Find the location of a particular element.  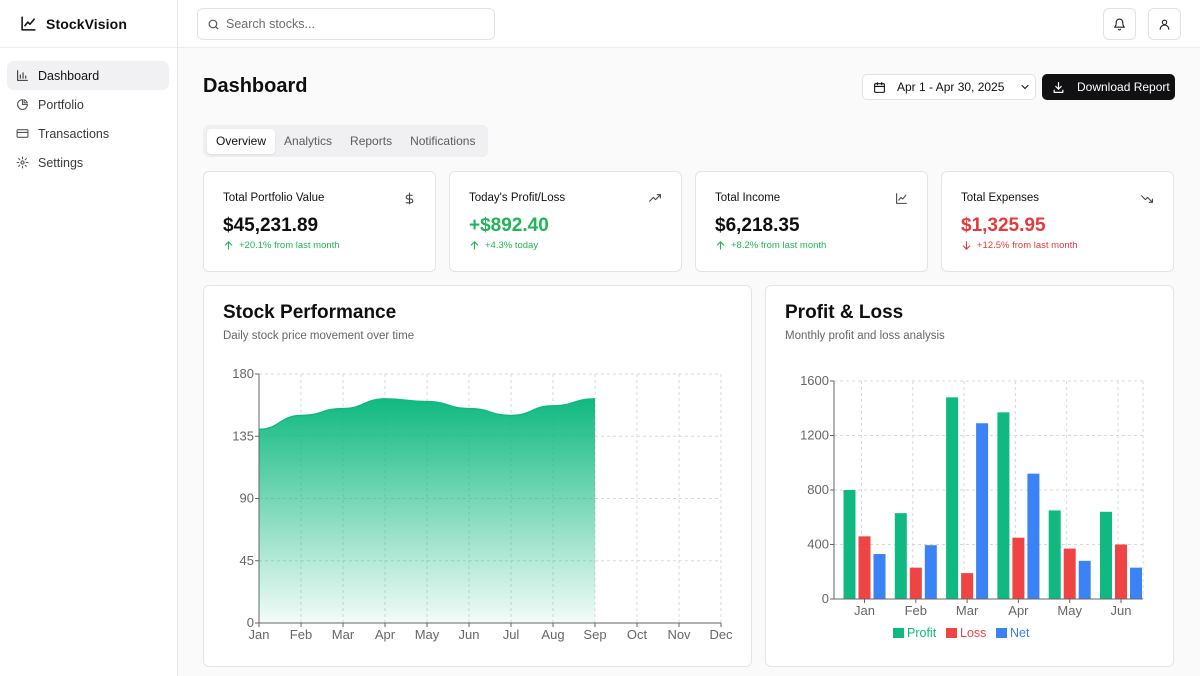

card-title: Total Expenses is located at coordinates (1000, 198).